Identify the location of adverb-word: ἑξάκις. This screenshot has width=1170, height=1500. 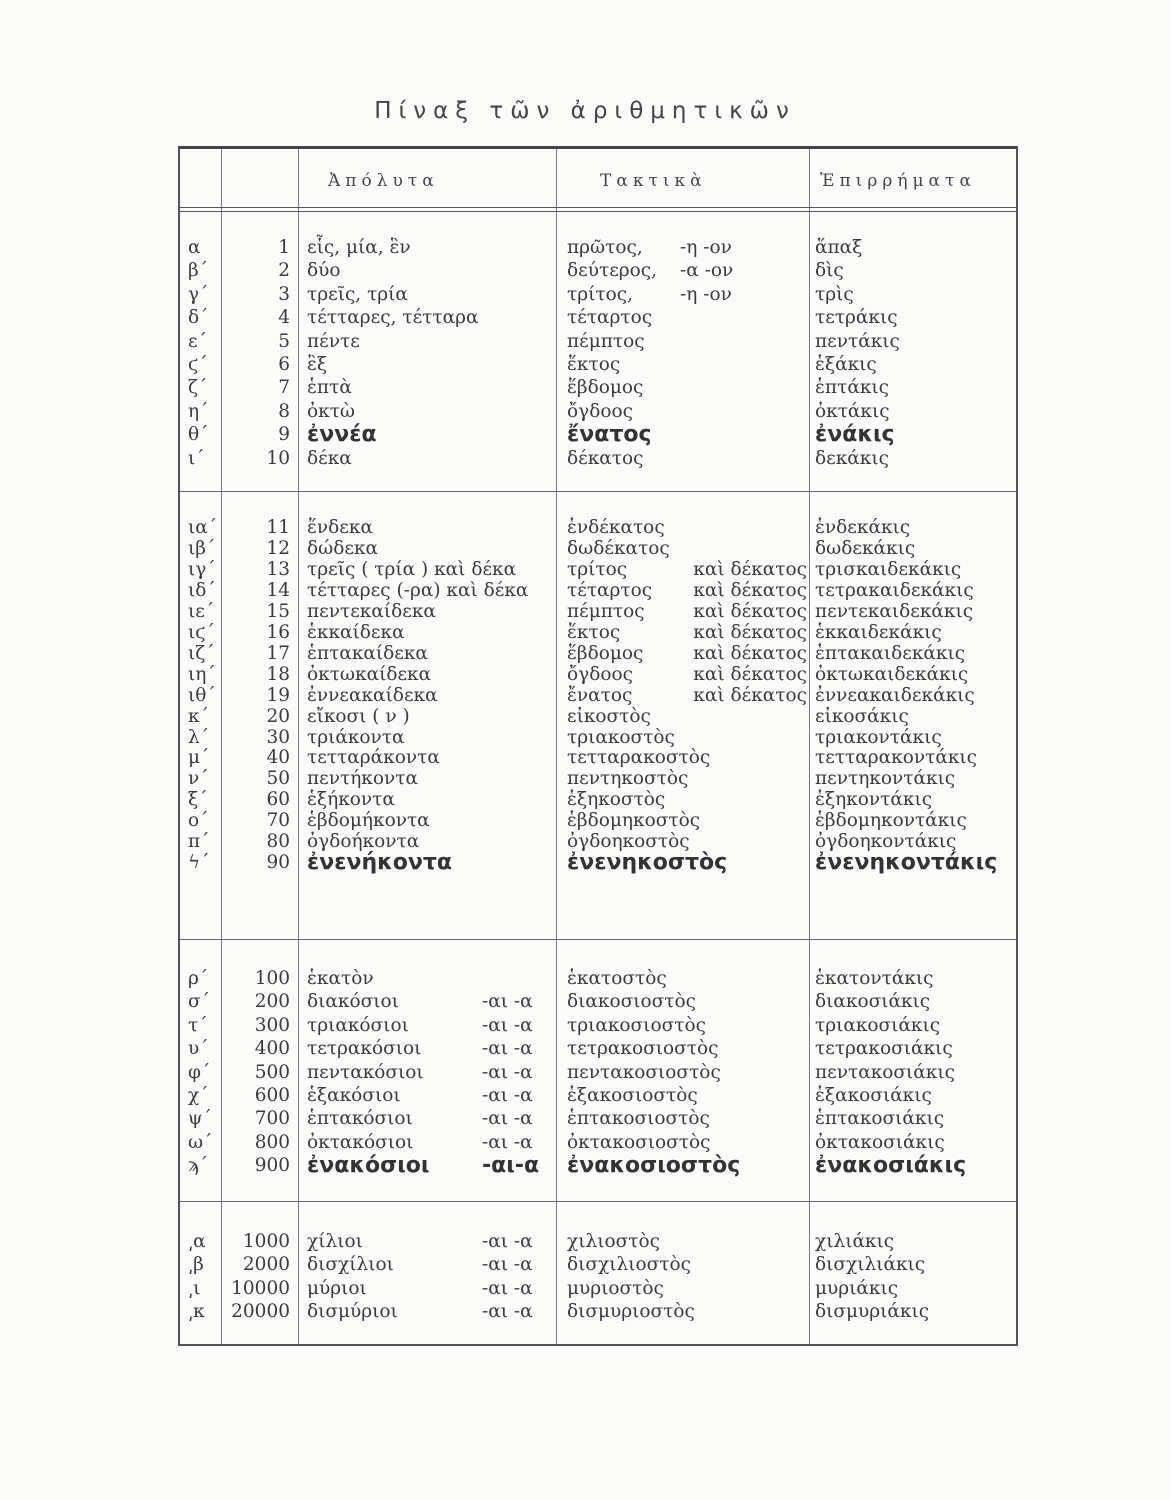
(846, 364).